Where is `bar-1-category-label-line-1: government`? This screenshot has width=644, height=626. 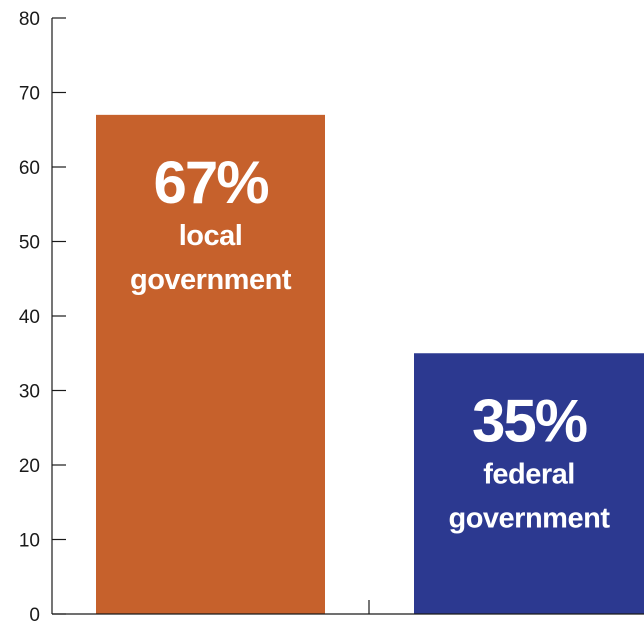 bar-1-category-label-line-1: government is located at coordinates (530, 518).